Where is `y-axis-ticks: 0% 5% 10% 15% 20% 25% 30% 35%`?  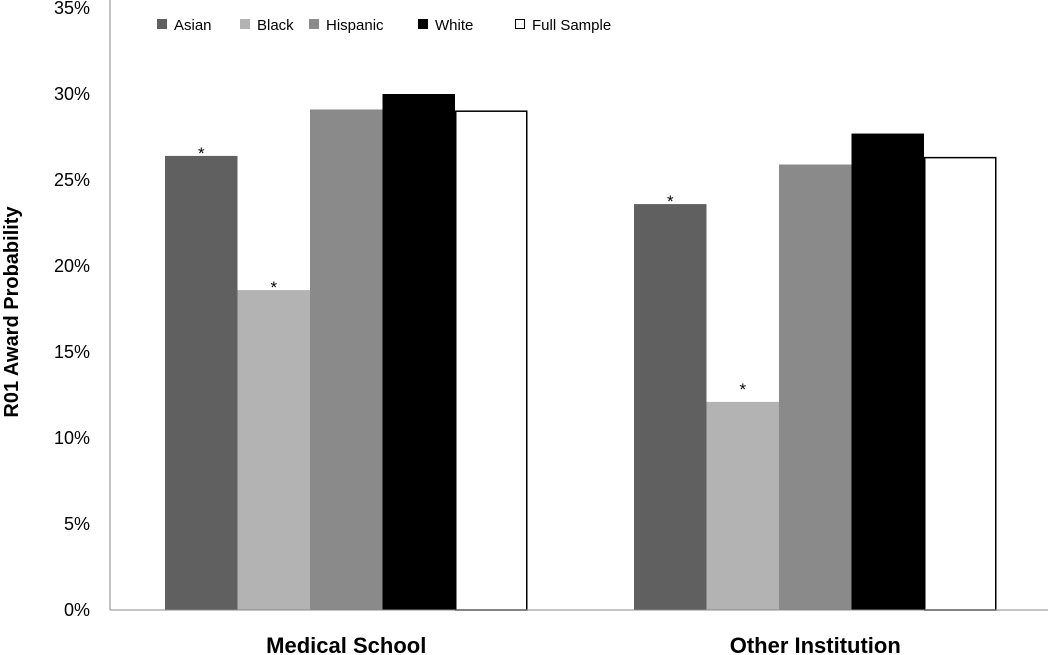
y-axis-ticks: 0% 5% 10% 15% 20% 25% 30% 35% is located at coordinates (72, 310).